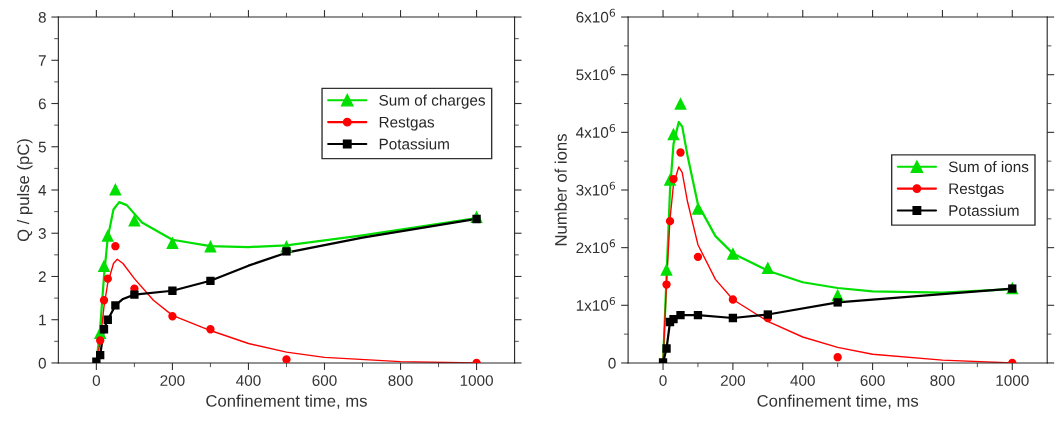 The width and height of the screenshot is (1061, 426). Describe the element at coordinates (42, 233) in the screenshot. I see `y-tick-label: 3` at that location.